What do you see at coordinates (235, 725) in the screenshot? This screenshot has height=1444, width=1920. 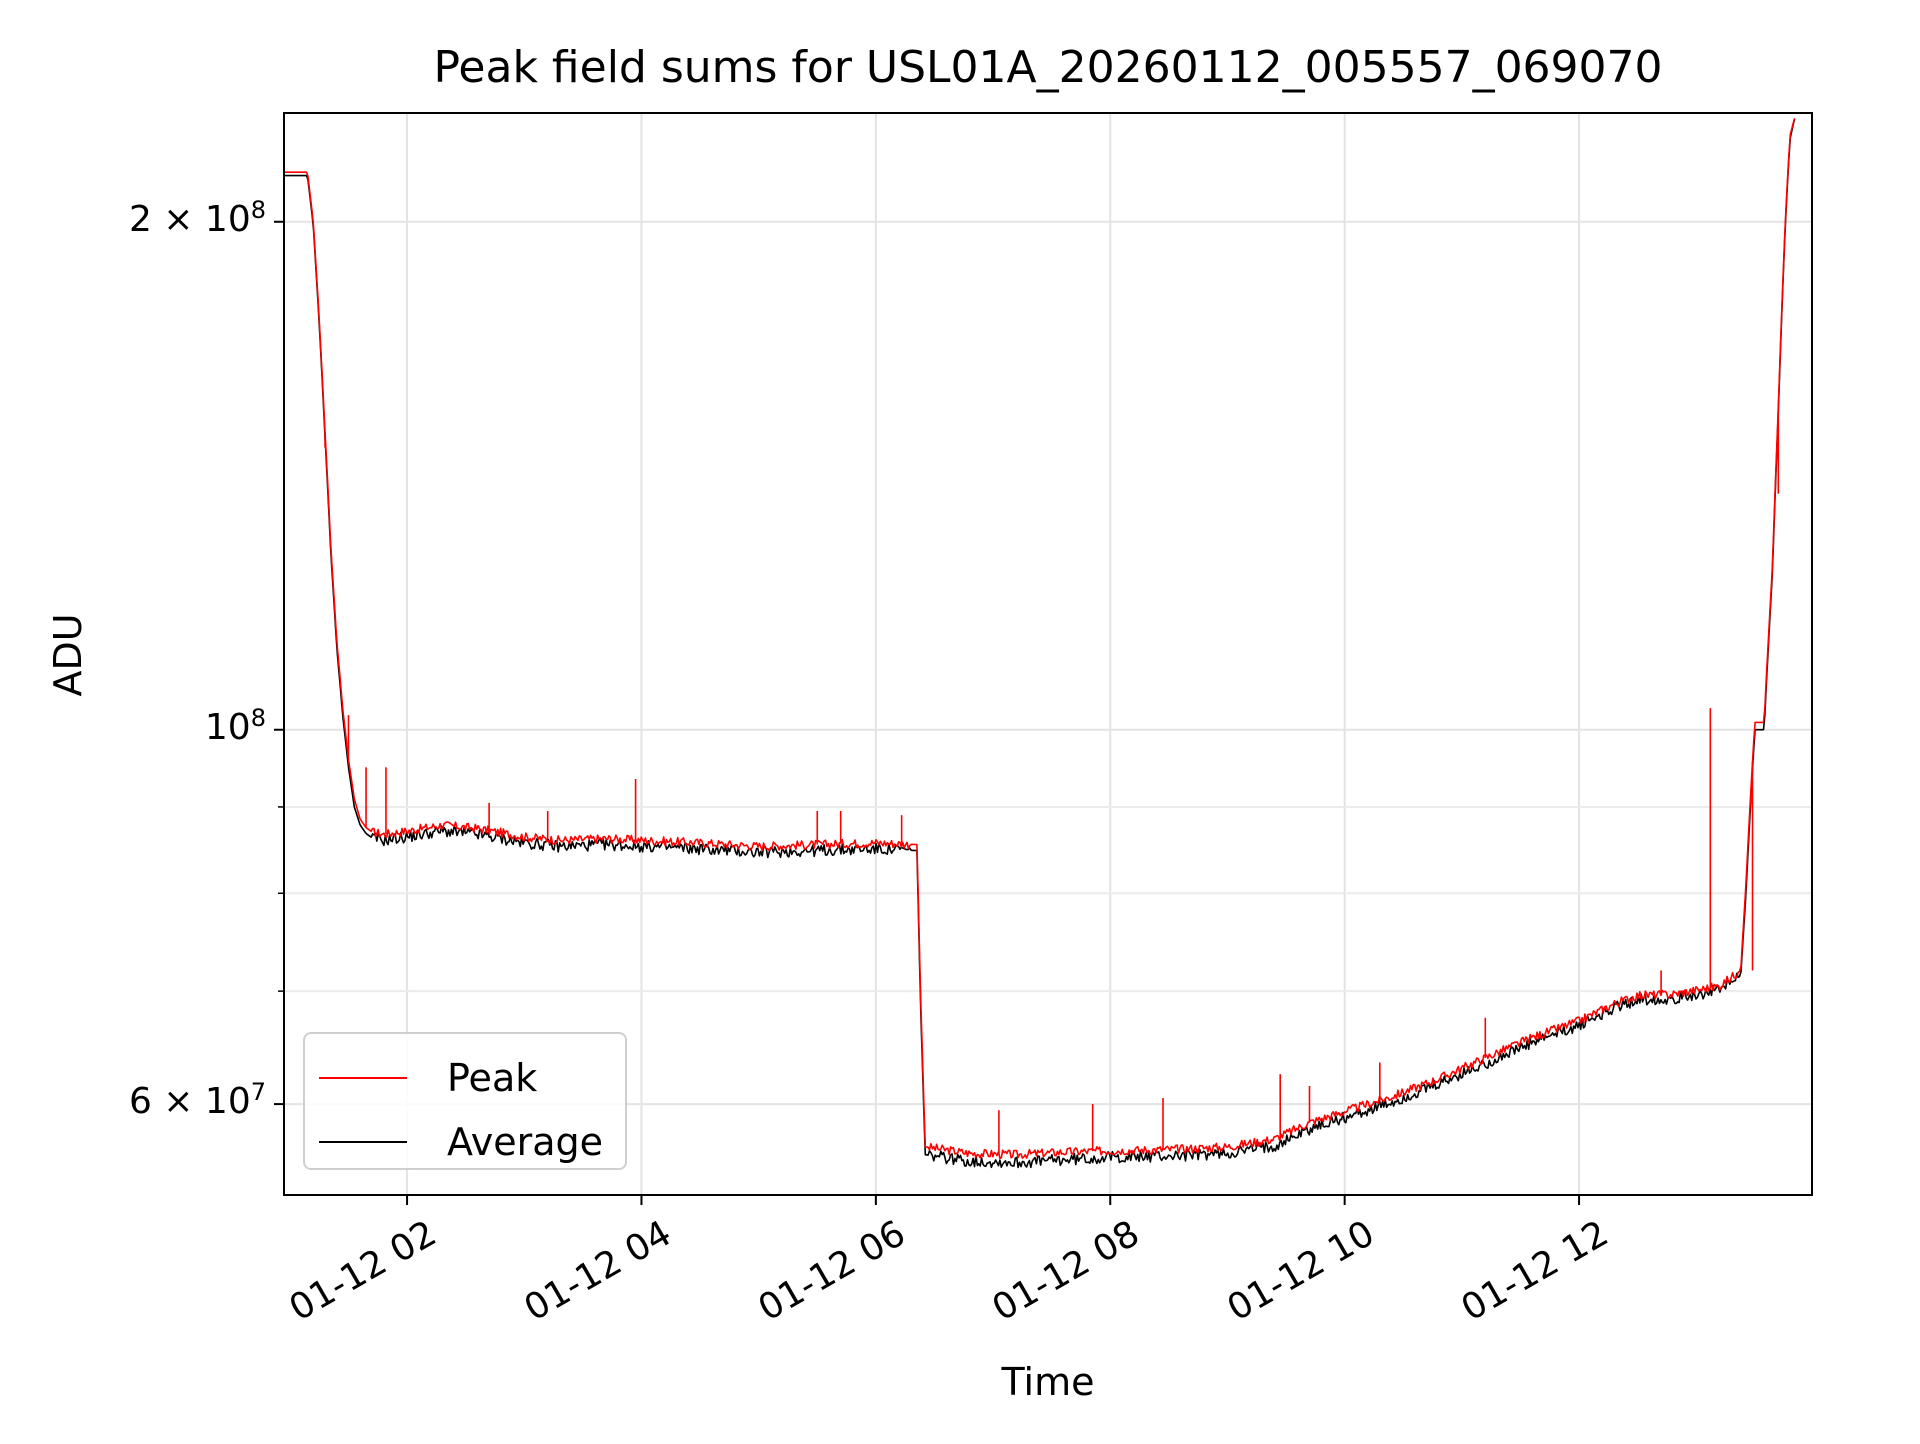 I see `y-tick-label: 108` at bounding box center [235, 725].